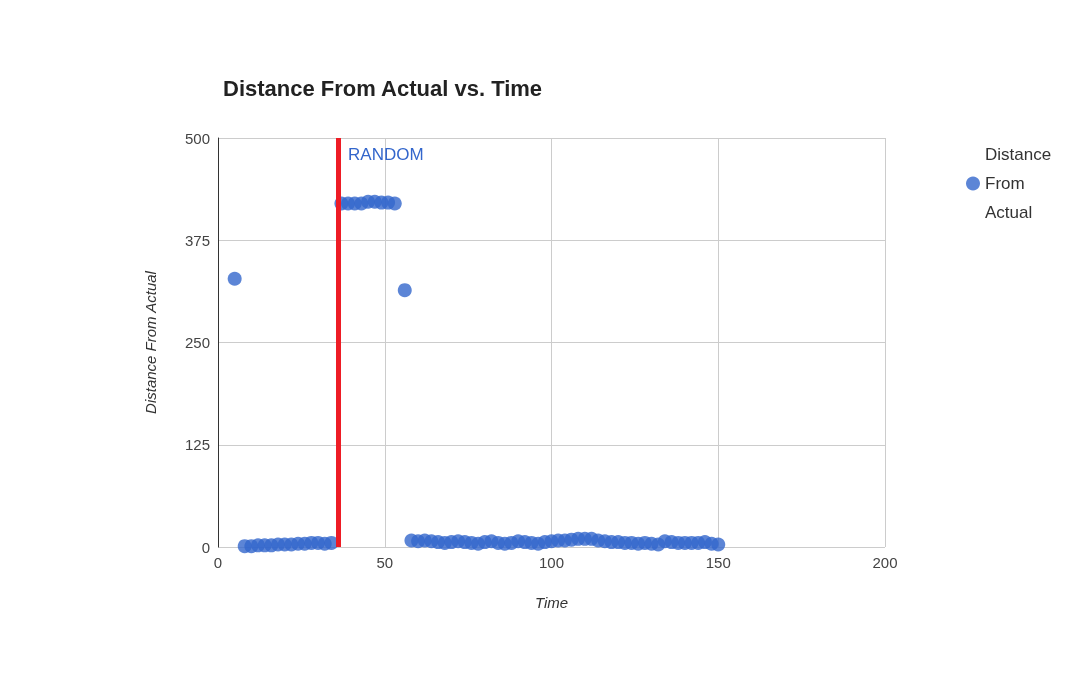 The image size is (1090, 675). I want to click on y-tick-label: 125, so click(197, 445).